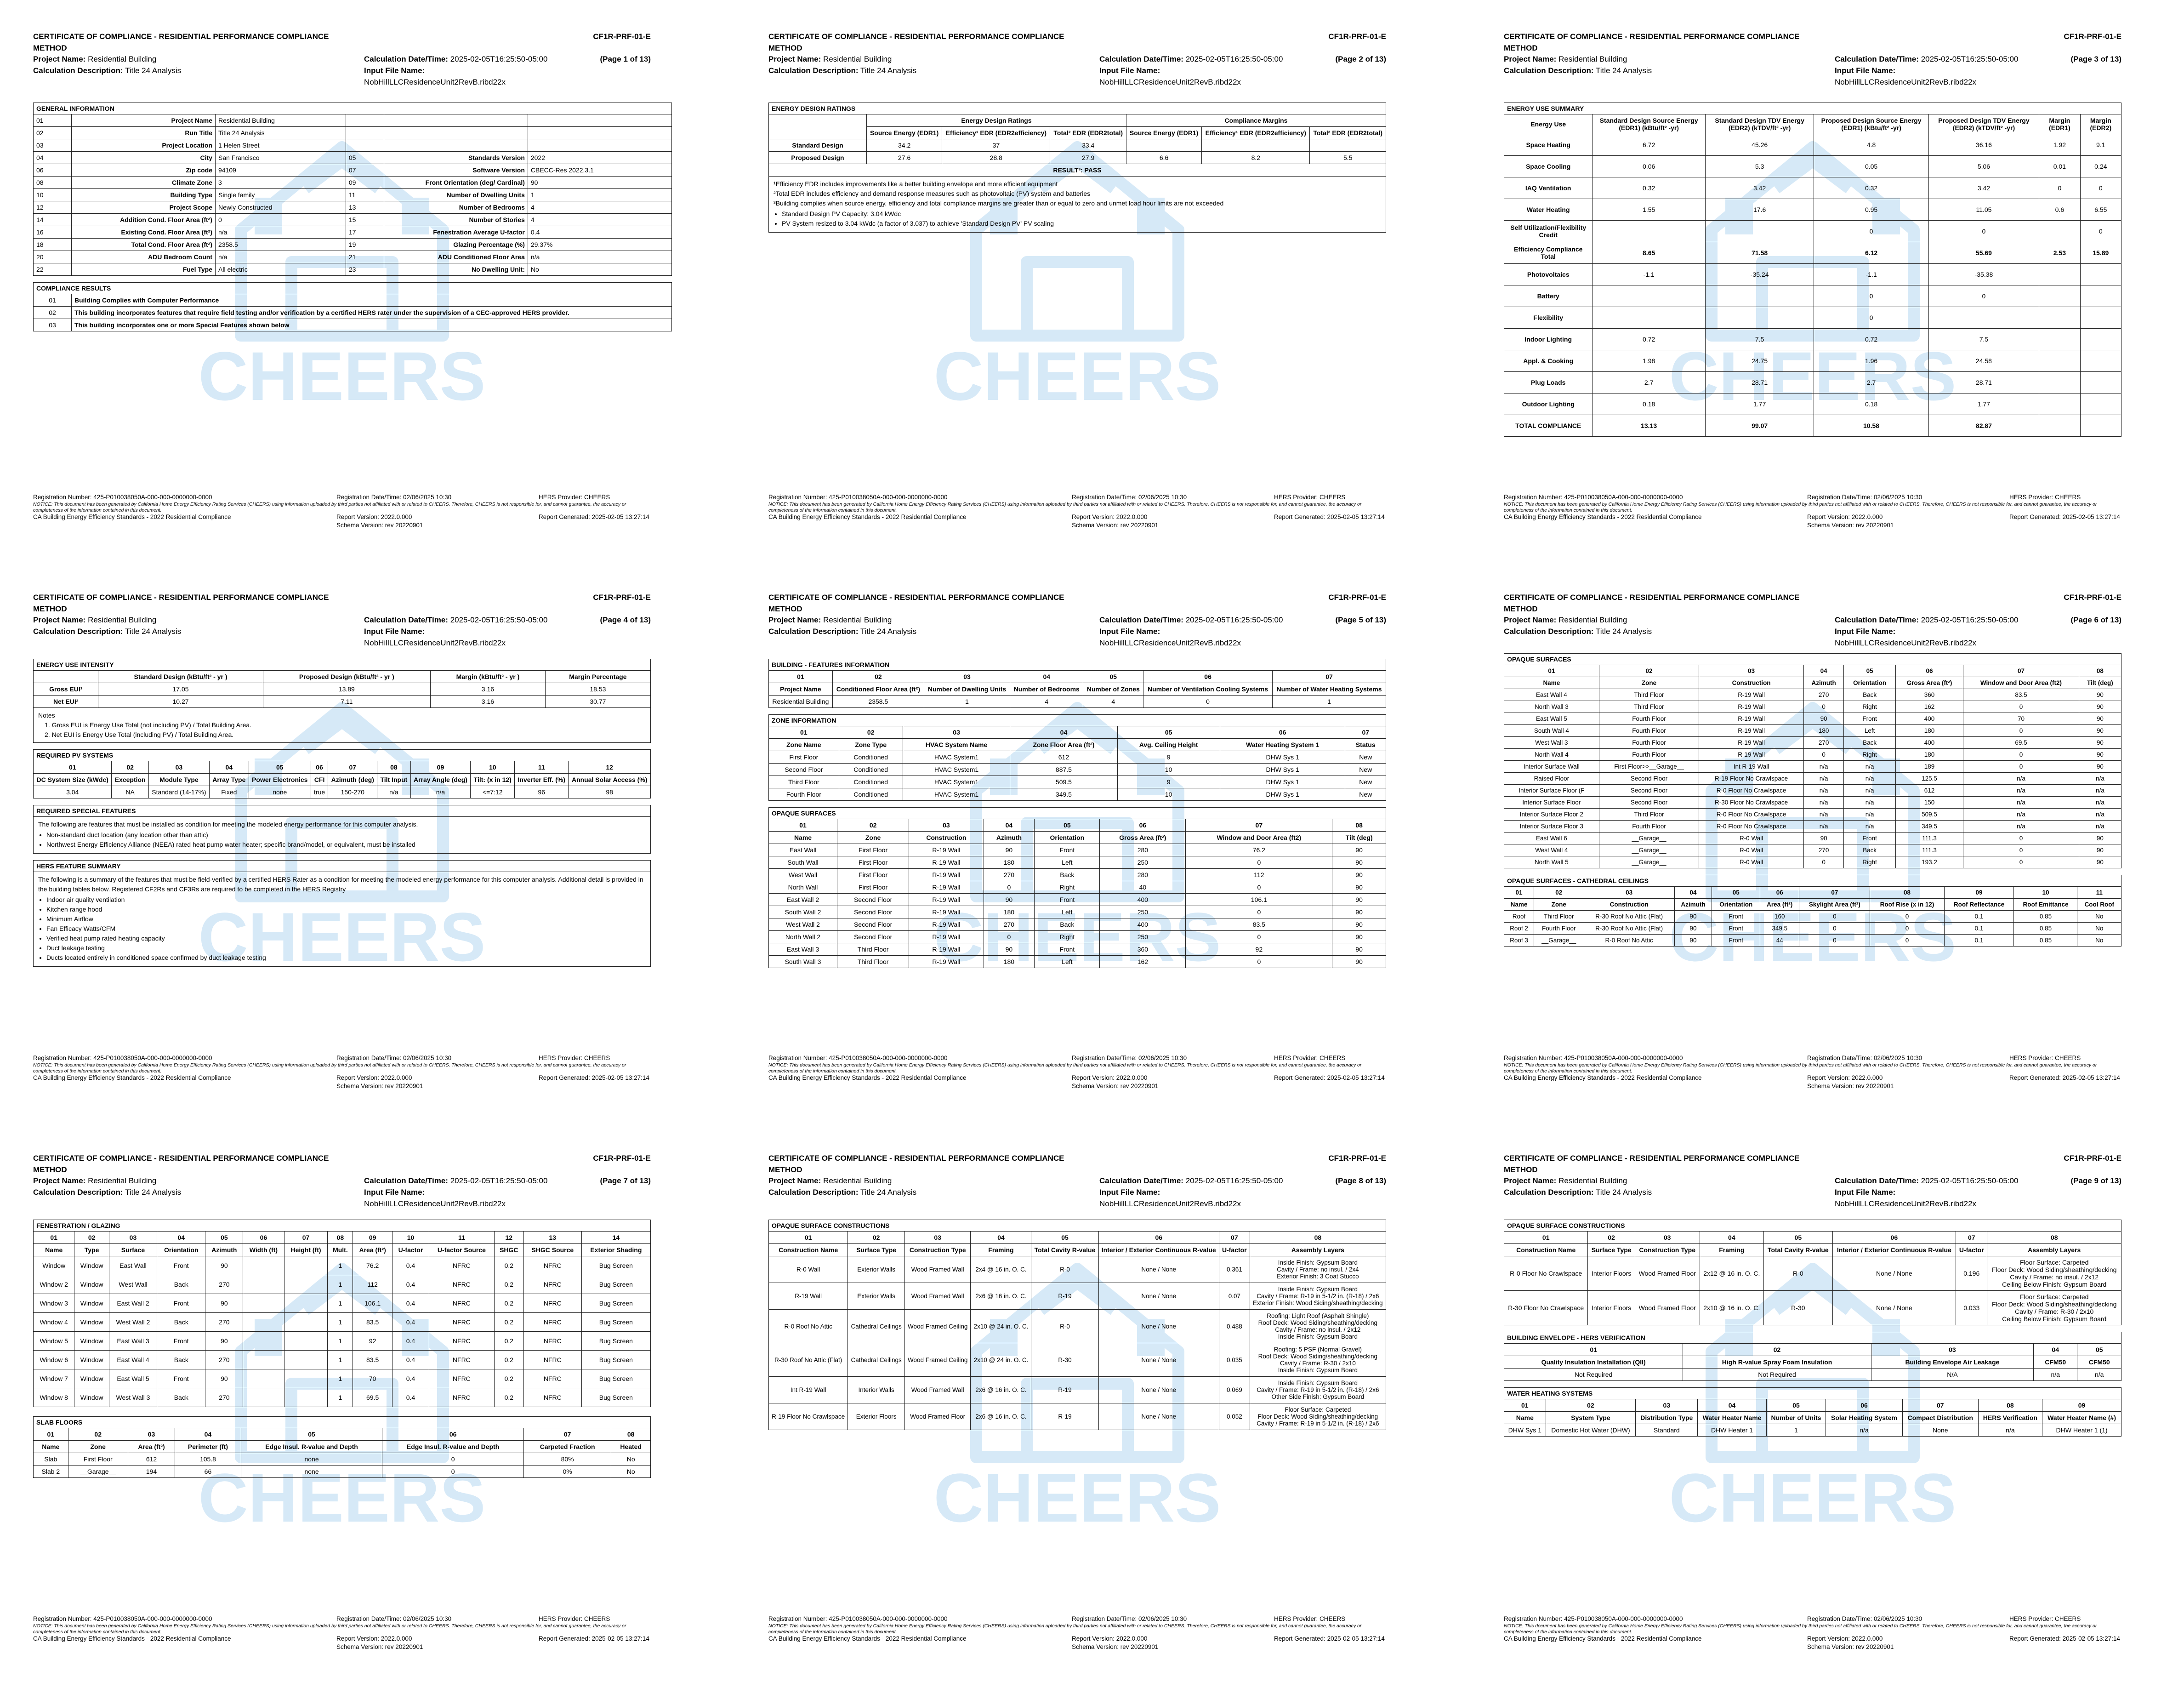 The height and width of the screenshot is (1688, 2184). What do you see at coordinates (1077, 1226) in the screenshot?
I see `section-title: OPAQUE SURFACE CONSTRUCTIONS` at bounding box center [1077, 1226].